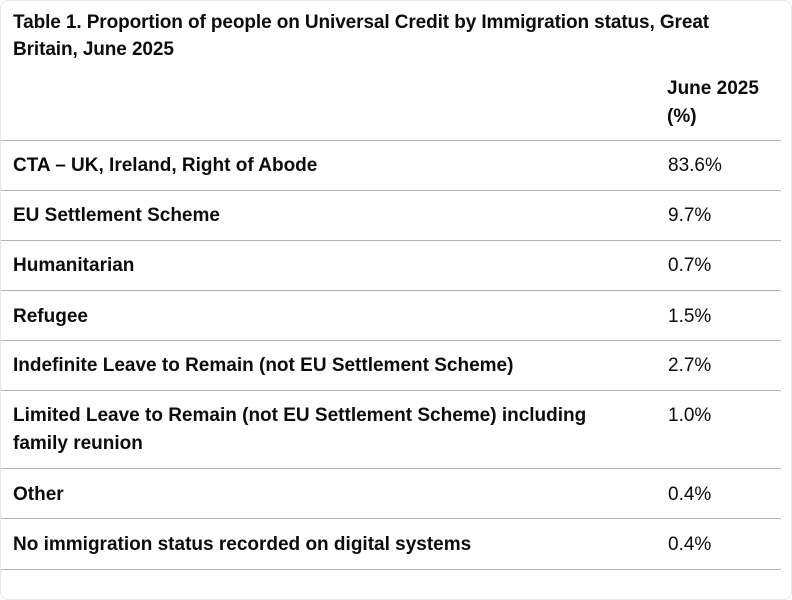  Describe the element at coordinates (74, 265) in the screenshot. I see `row-label-humanitarian: Humanitarian` at that location.